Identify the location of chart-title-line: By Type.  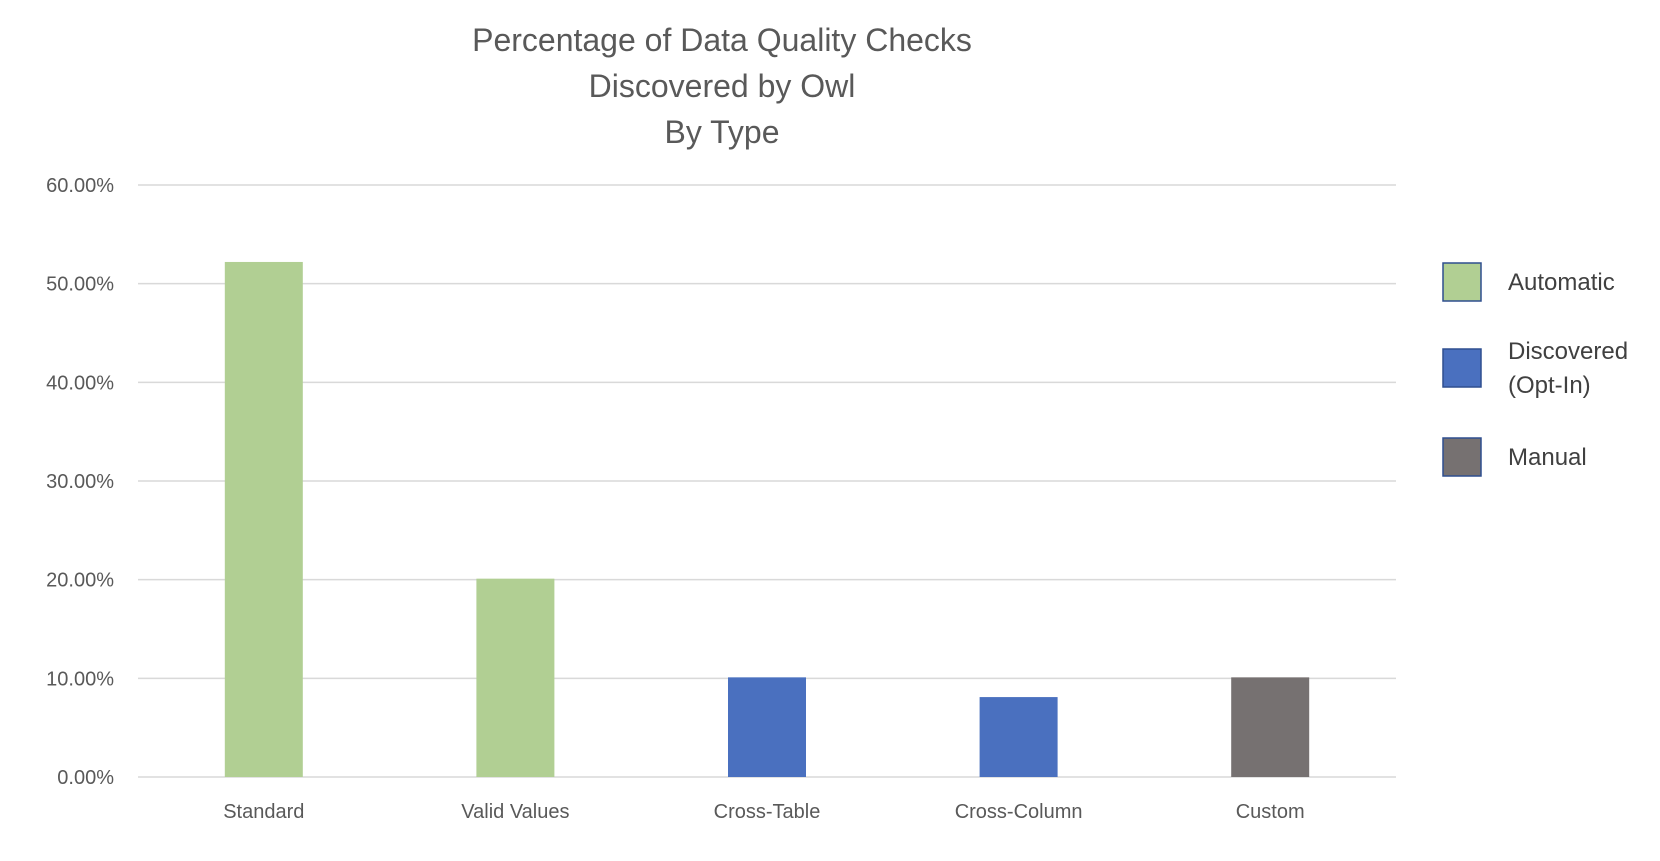
(721, 132).